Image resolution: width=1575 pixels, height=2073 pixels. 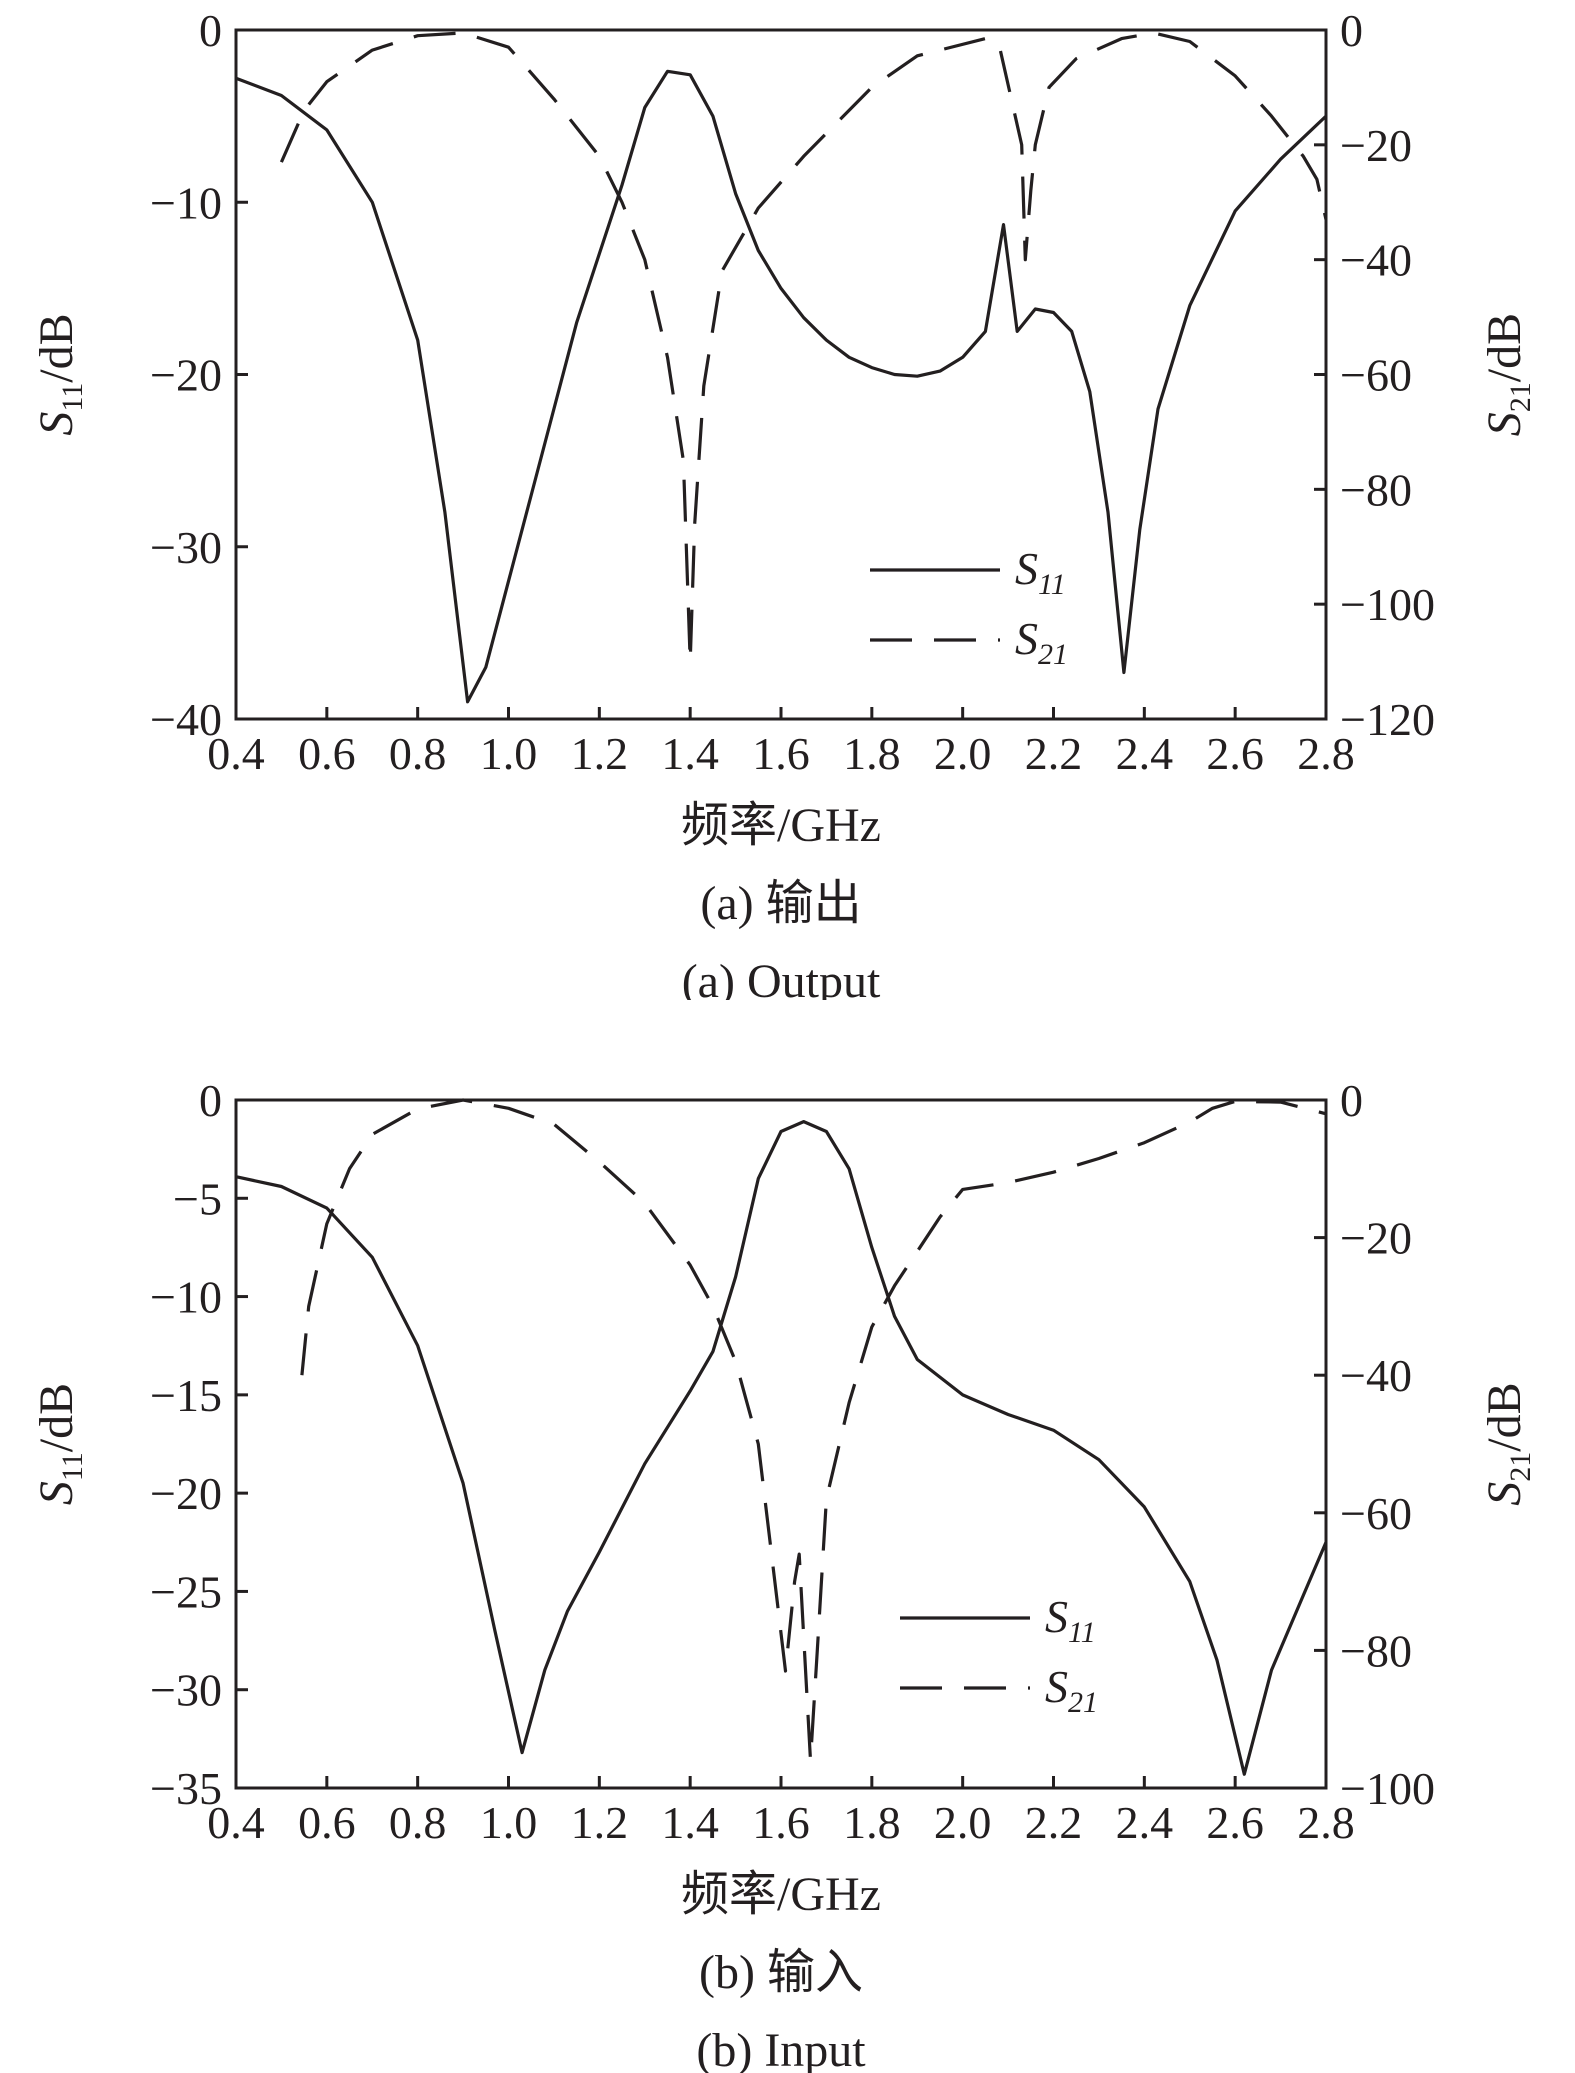 I want to click on y-left-tick-label: −40, so click(x=186, y=719).